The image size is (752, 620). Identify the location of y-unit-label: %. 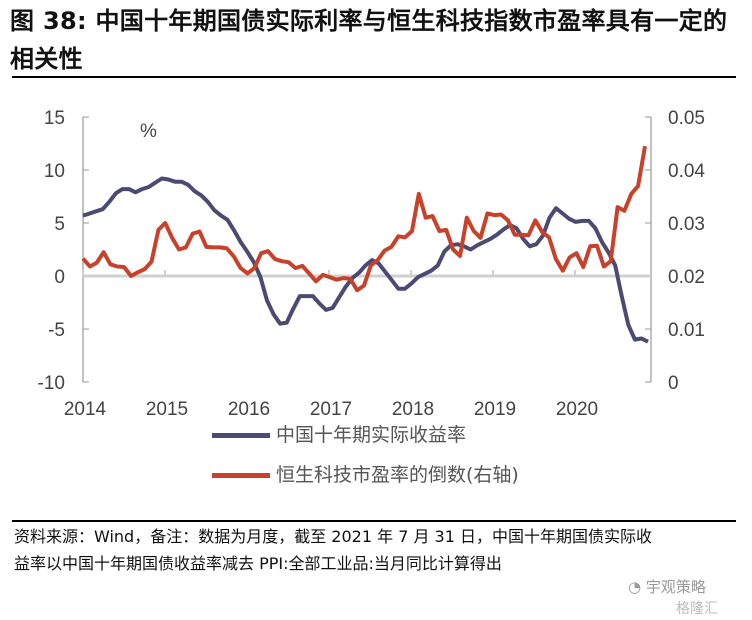
(148, 131).